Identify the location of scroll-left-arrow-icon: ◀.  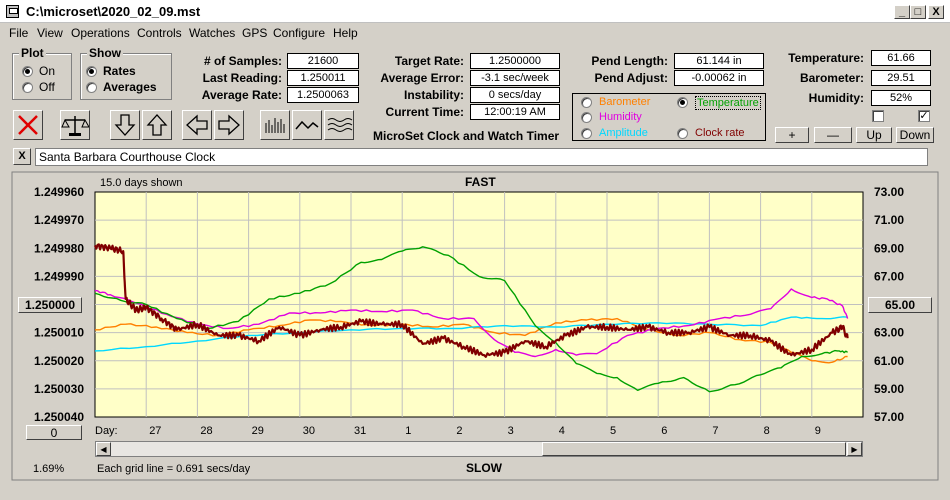
(103, 449).